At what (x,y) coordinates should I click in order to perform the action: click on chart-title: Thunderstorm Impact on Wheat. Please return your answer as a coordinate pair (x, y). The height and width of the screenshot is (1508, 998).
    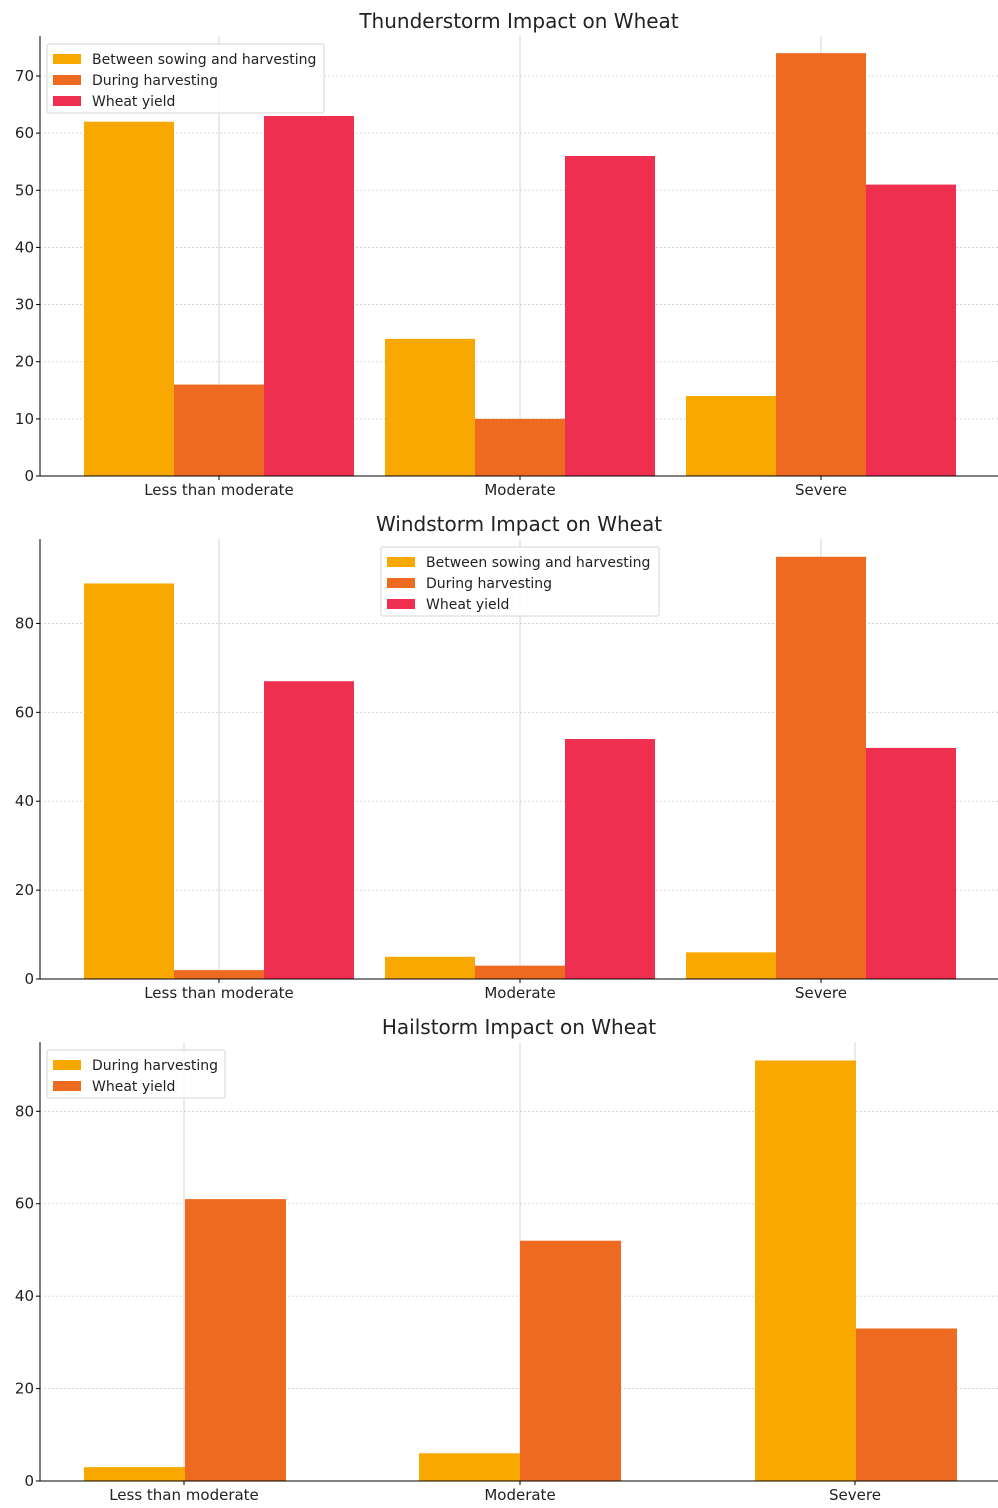
    Looking at the image, I should click on (518, 21).